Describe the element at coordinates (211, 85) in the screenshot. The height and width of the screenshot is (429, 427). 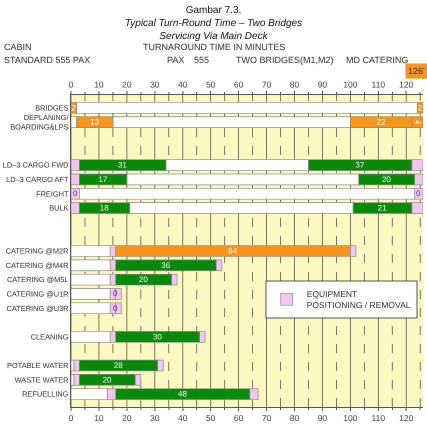
I see `x-tick-label: 50` at that location.